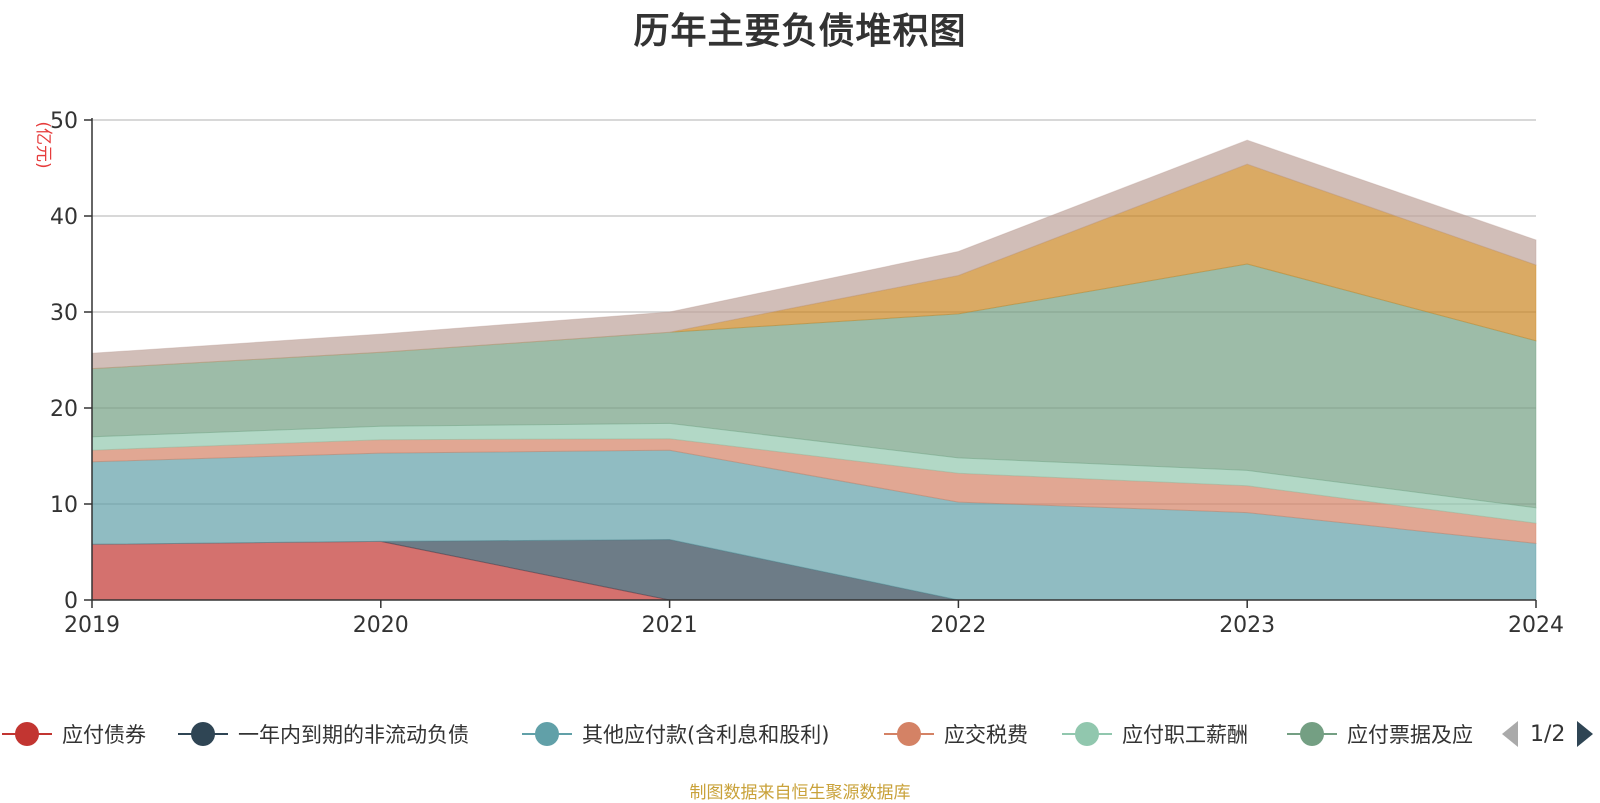 The image size is (1600, 803). I want to click on chart-title: 历年主要负债堆积图, so click(800, 31).